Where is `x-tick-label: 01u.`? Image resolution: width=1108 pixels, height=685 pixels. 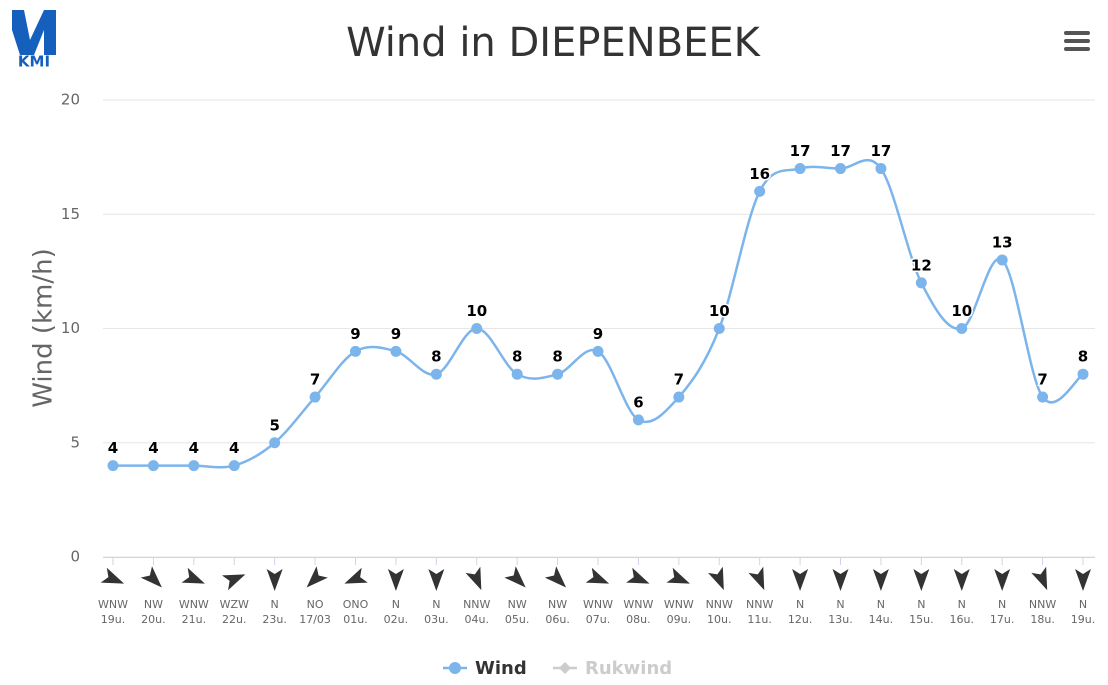 x-tick-label: 01u. is located at coordinates (355, 619).